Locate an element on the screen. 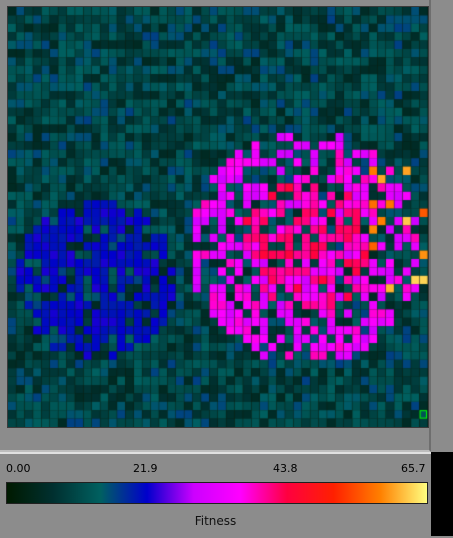 This screenshot has width=453, height=538. legend-label: Fitness is located at coordinates (215, 521).